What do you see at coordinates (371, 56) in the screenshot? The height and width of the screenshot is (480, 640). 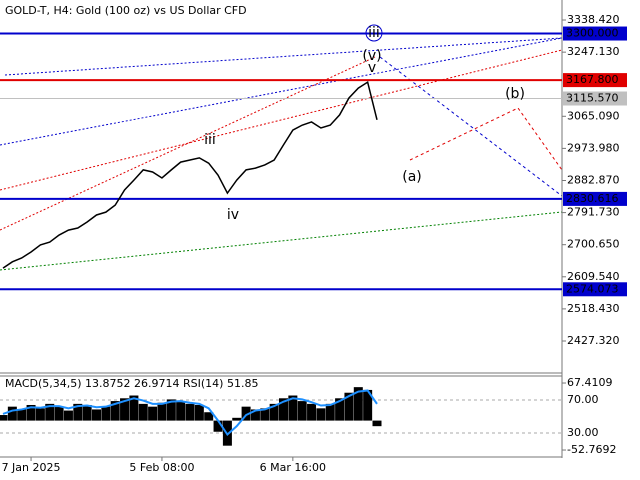 I see `wave-label: (v)` at bounding box center [371, 56].